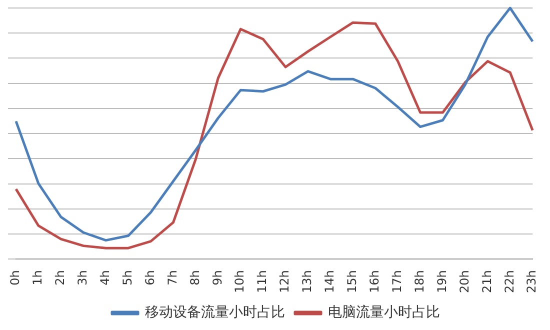  What do you see at coordinates (285, 281) in the screenshot?
I see `x-tick-label: 12h` at bounding box center [285, 281].